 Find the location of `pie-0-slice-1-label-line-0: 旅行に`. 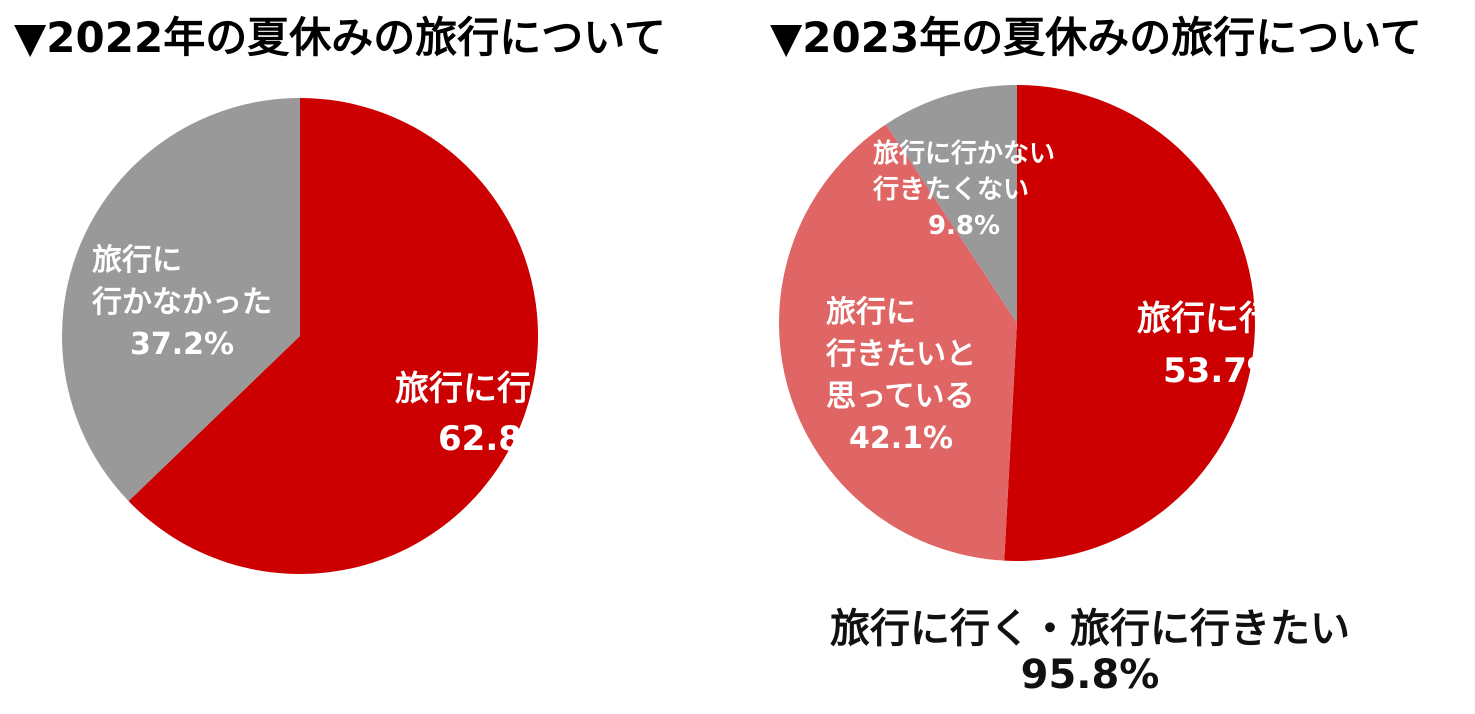

pie-0-slice-1-label-line-0: 旅行に is located at coordinates (137, 260).